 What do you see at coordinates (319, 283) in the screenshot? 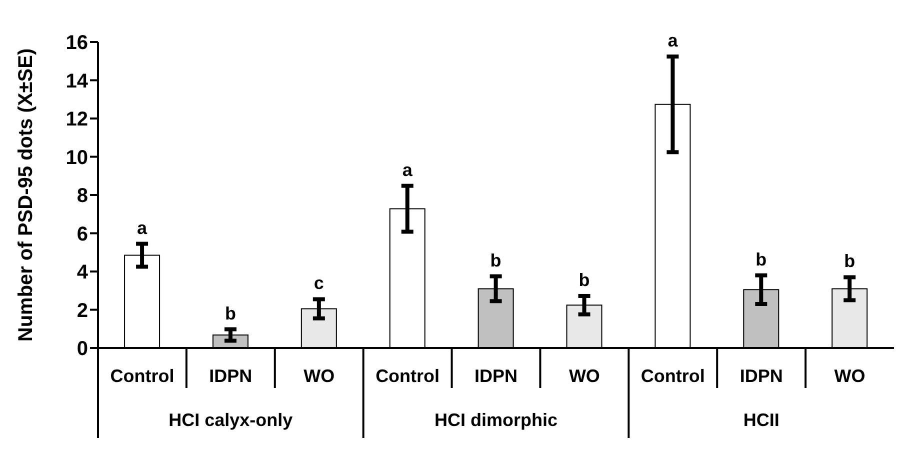
I see `data-label: c` at bounding box center [319, 283].